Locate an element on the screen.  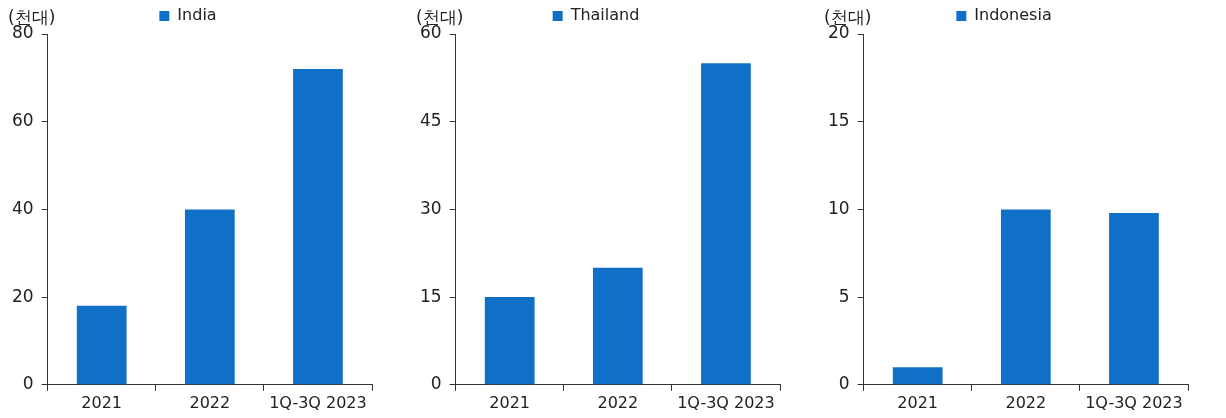
y-tick-label: 40 is located at coordinates (22, 207).